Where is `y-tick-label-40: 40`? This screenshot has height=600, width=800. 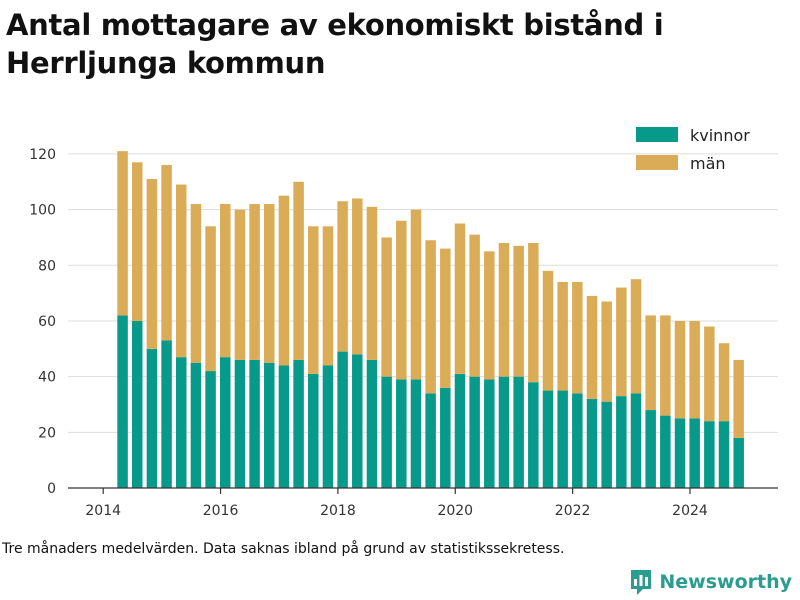
y-tick-label-40: 40 is located at coordinates (47, 378).